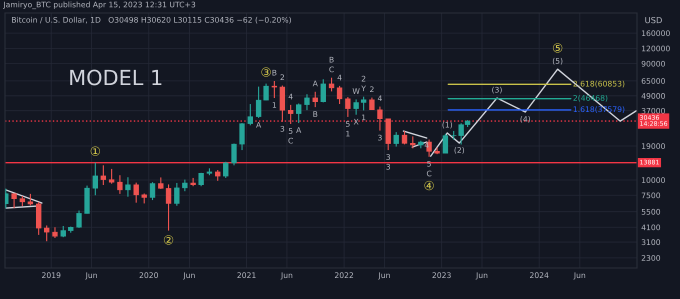 Image resolution: width=680 pixels, height=299 pixels. I want to click on annotation: ③, so click(266, 72).